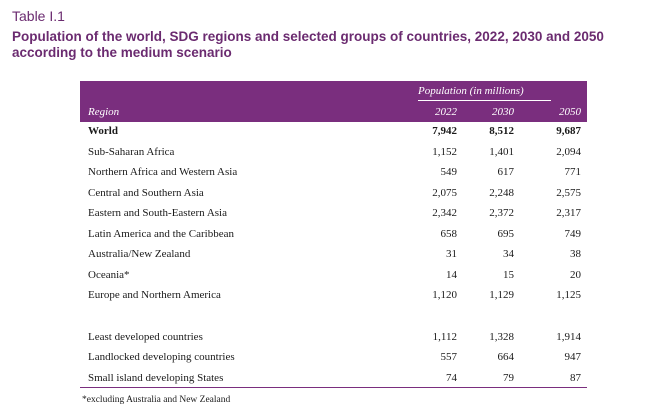 The image size is (646, 420). What do you see at coordinates (333, 387) in the screenshot?
I see `table-bottom-rule` at bounding box center [333, 387].